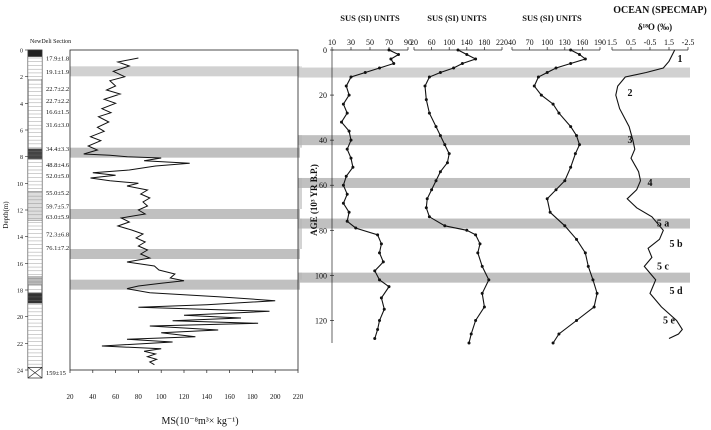 The image size is (711, 430). What do you see at coordinates (58, 207) in the screenshot?
I see `age-label: 59.7±5.7` at bounding box center [58, 207].